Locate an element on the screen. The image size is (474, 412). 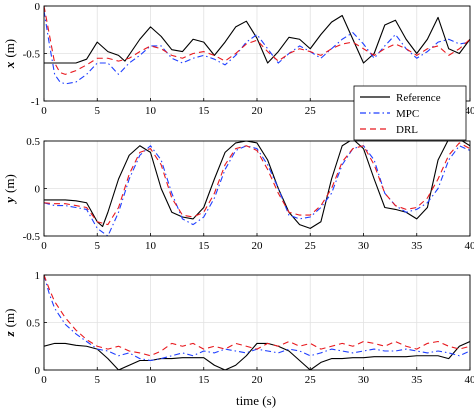
y-axis-label-z: z (m) is located at coordinates (9, 323).